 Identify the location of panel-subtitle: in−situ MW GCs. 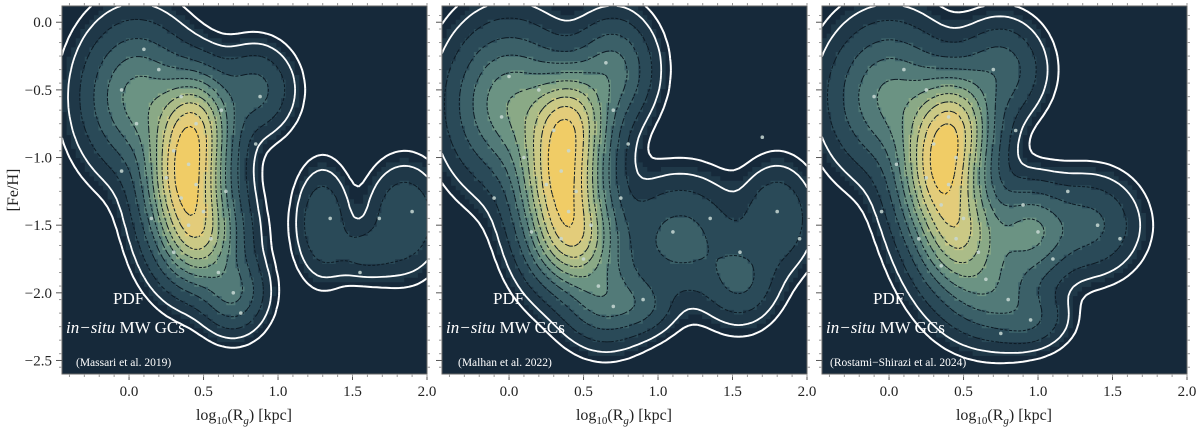
(505, 327).